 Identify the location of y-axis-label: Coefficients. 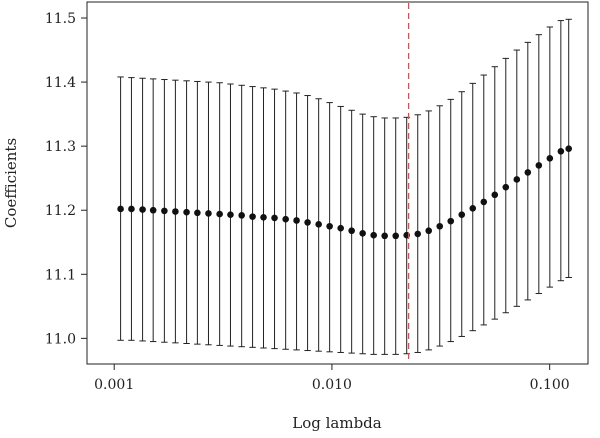
(11, 183).